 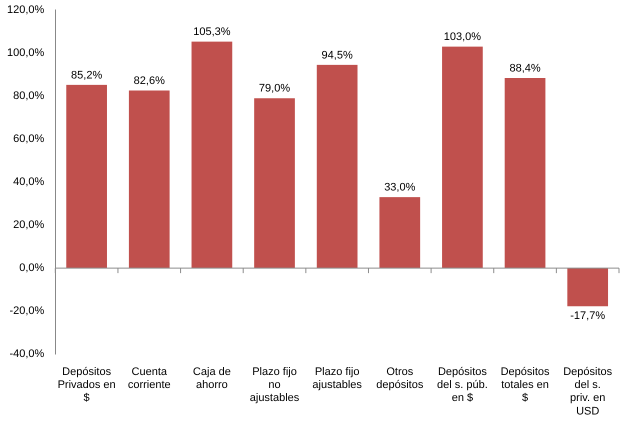 I want to click on y-tick-label: 80,0%, so click(x=29, y=96).